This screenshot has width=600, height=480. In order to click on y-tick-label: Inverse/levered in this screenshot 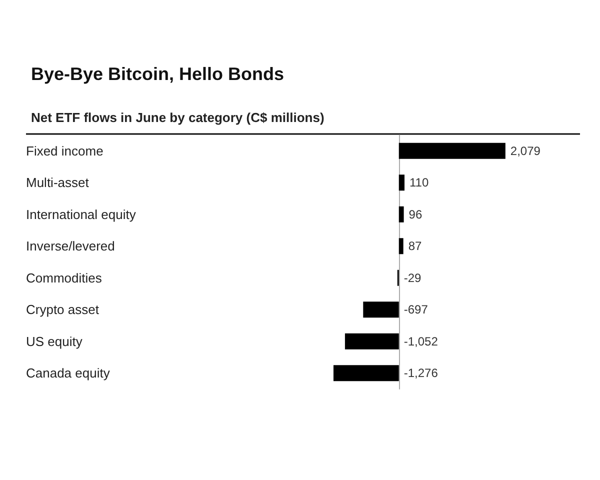, I will do `click(70, 246)`.